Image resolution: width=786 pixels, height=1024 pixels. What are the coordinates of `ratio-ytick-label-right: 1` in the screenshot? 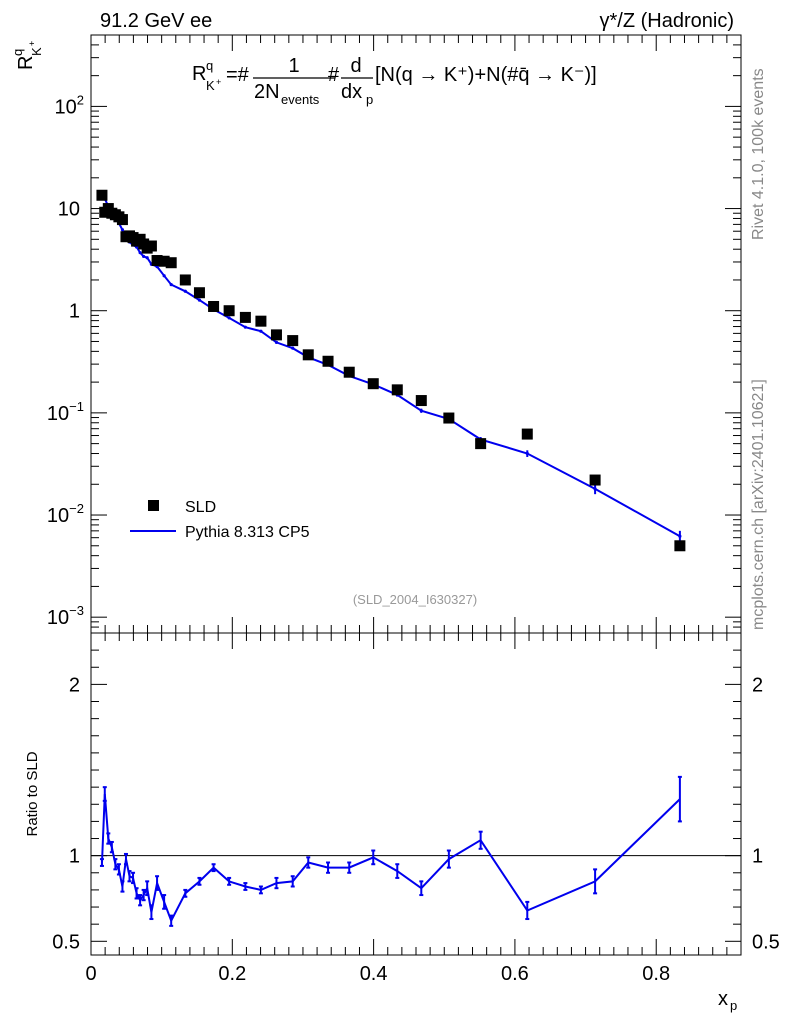 It's located at (757, 857).